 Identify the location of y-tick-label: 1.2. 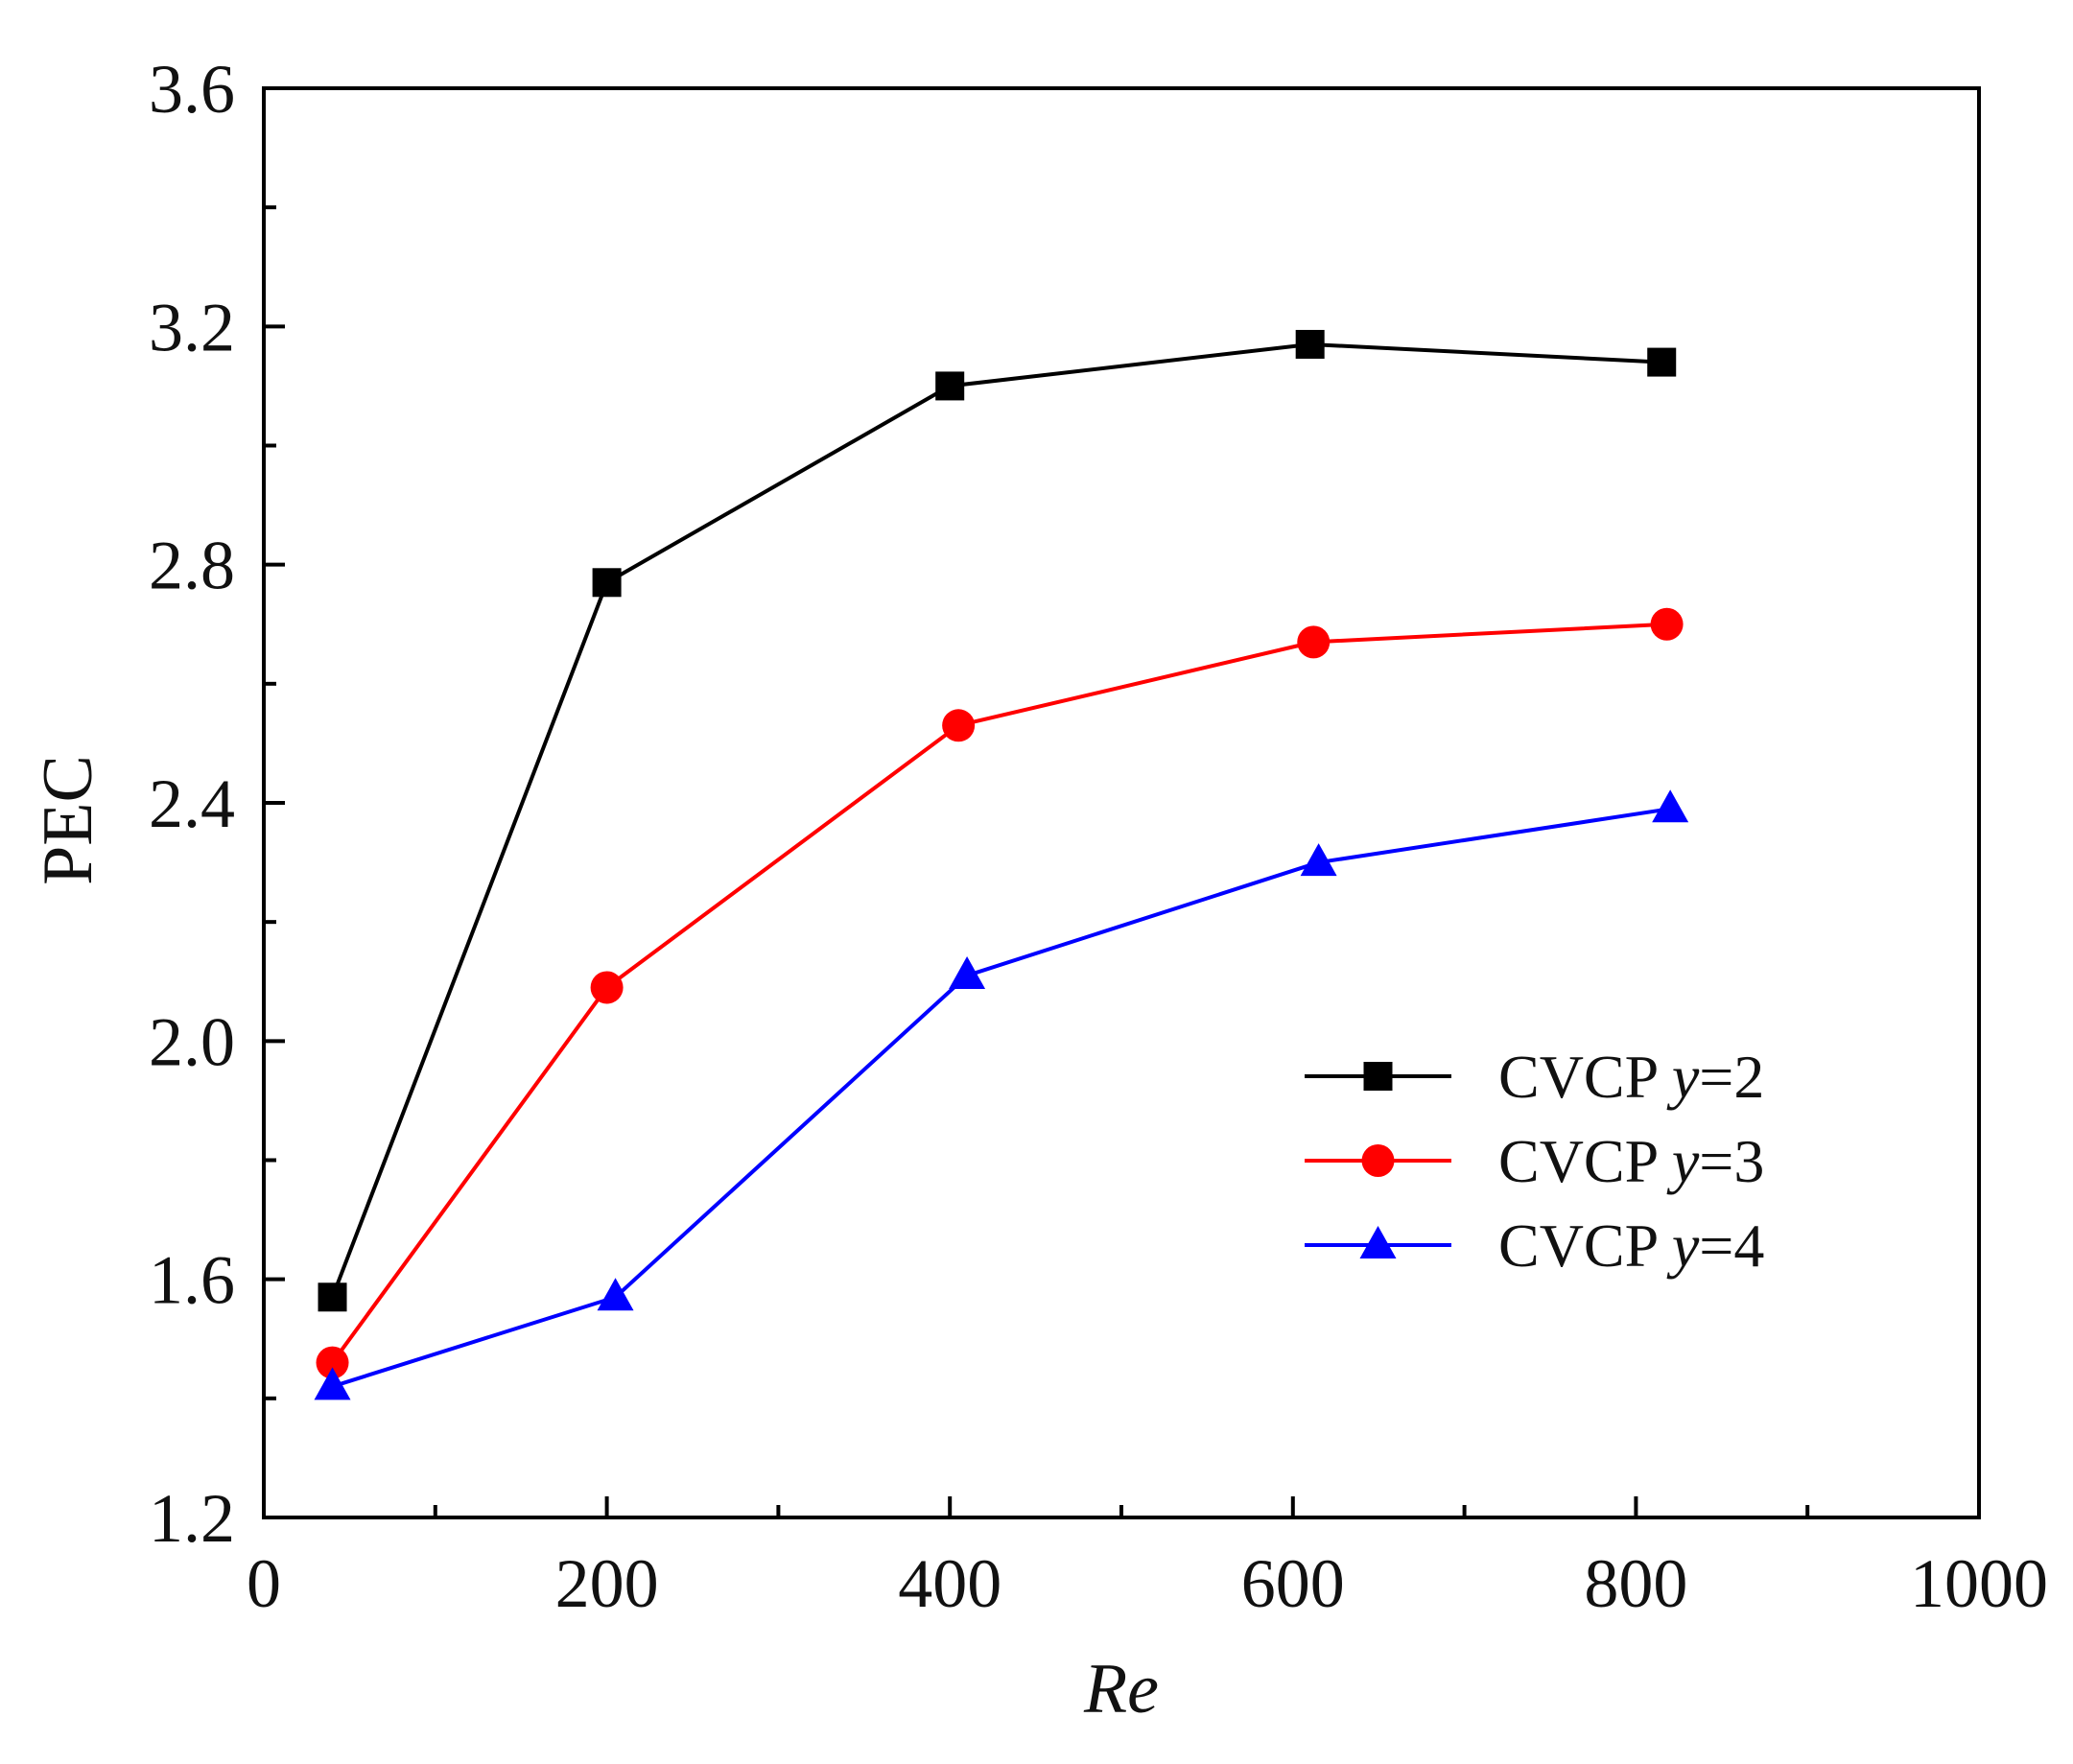
(192, 1518).